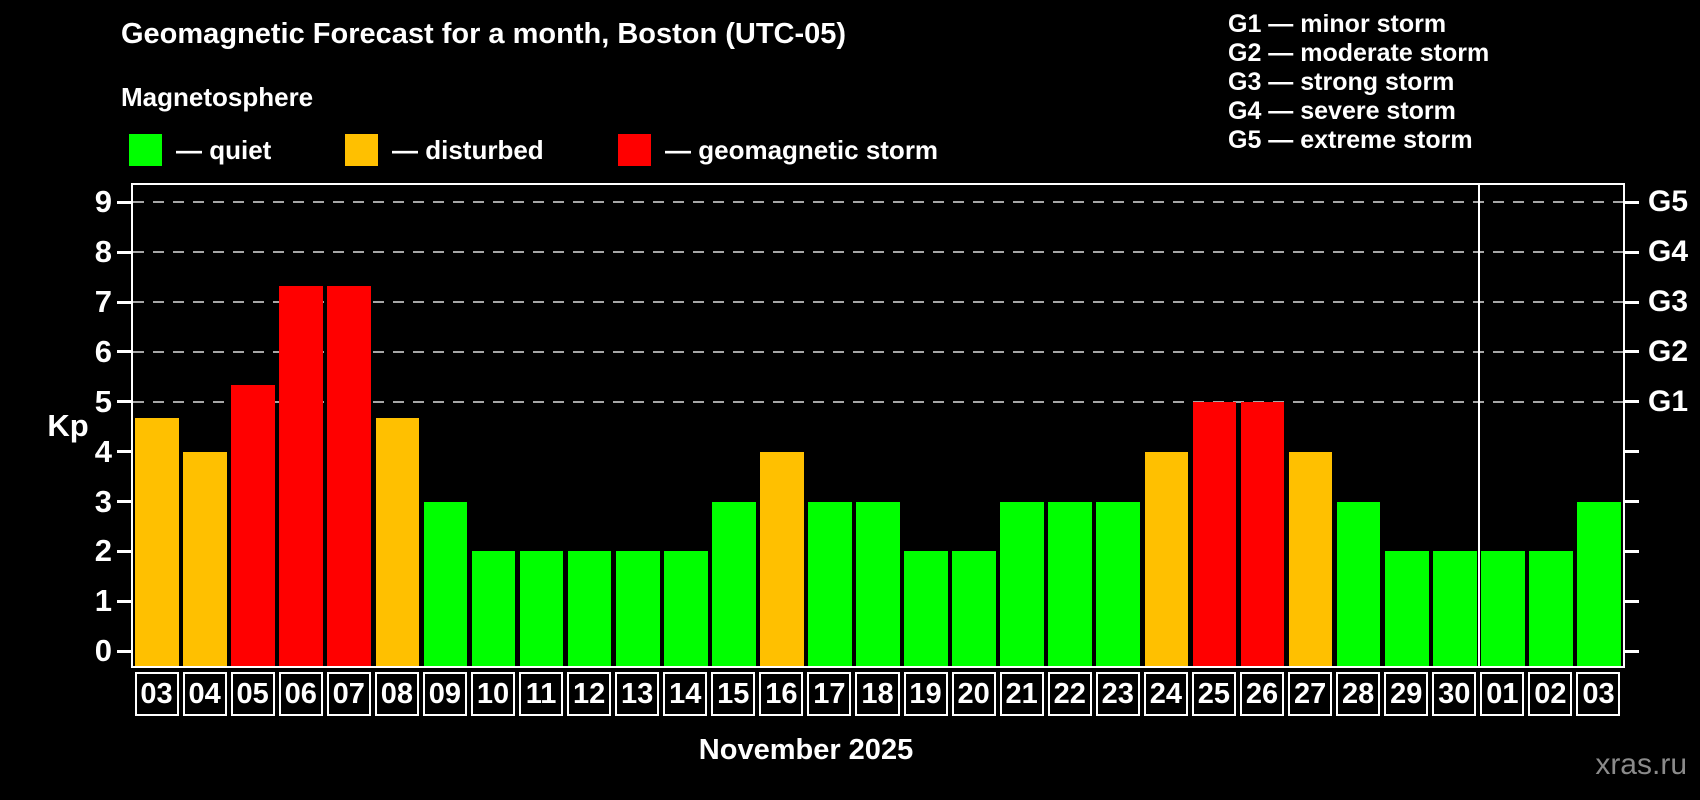 The height and width of the screenshot is (800, 1700). Describe the element at coordinates (634, 150) in the screenshot. I see `storm-color-swatch` at that location.